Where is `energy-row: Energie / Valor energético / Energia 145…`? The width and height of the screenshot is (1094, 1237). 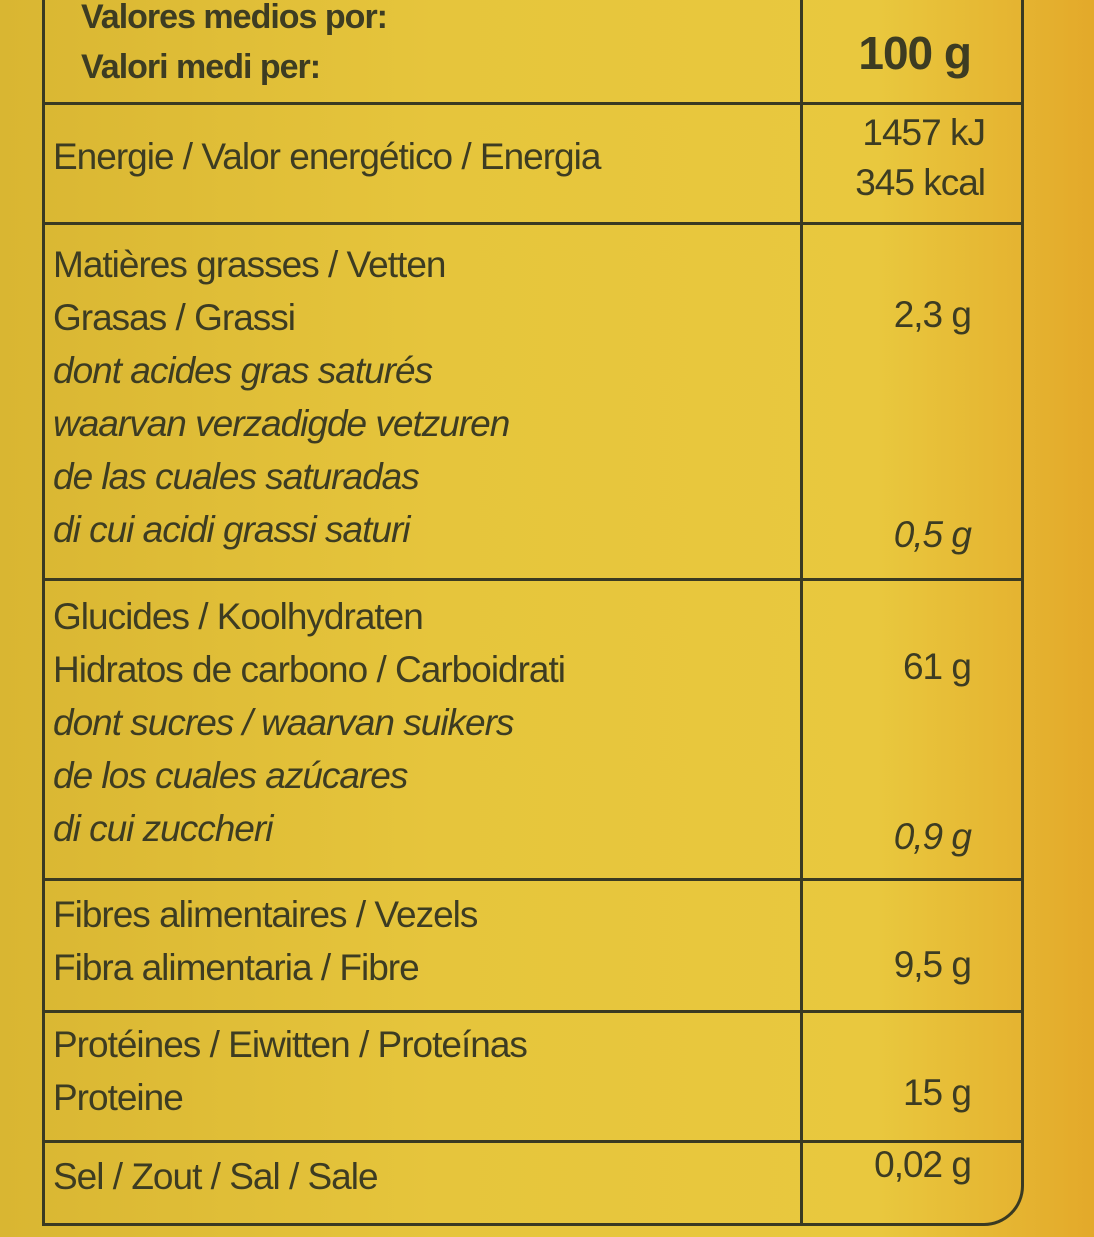 energy-row: Energie / Valor energético / Energia 145… is located at coordinates (533, 163).